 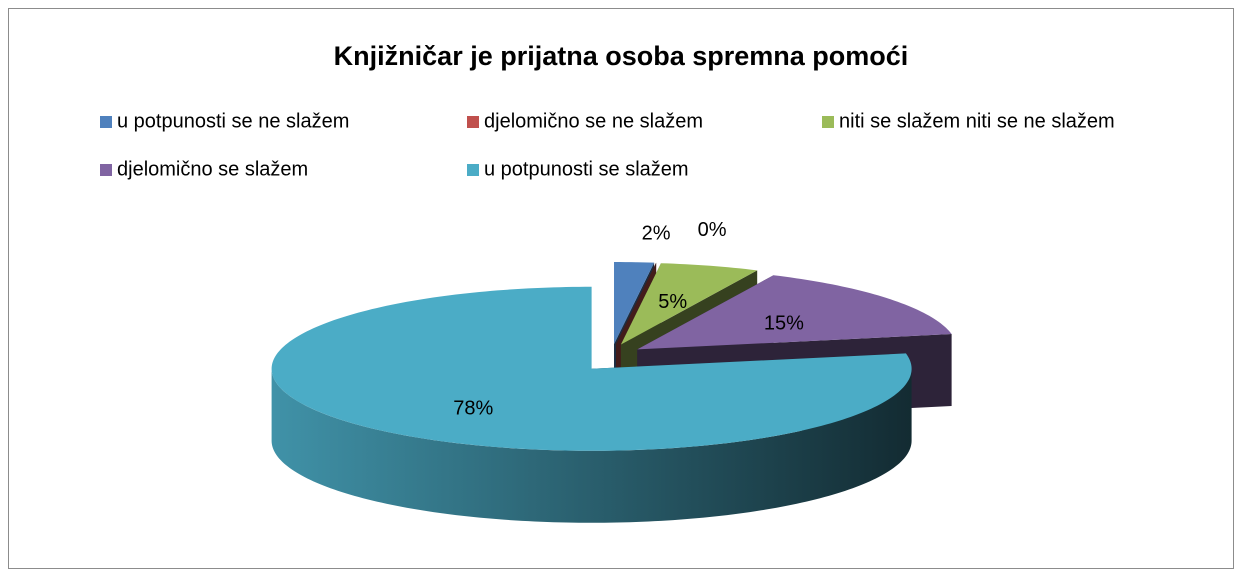 I want to click on data-label: 78%, so click(x=473, y=409).